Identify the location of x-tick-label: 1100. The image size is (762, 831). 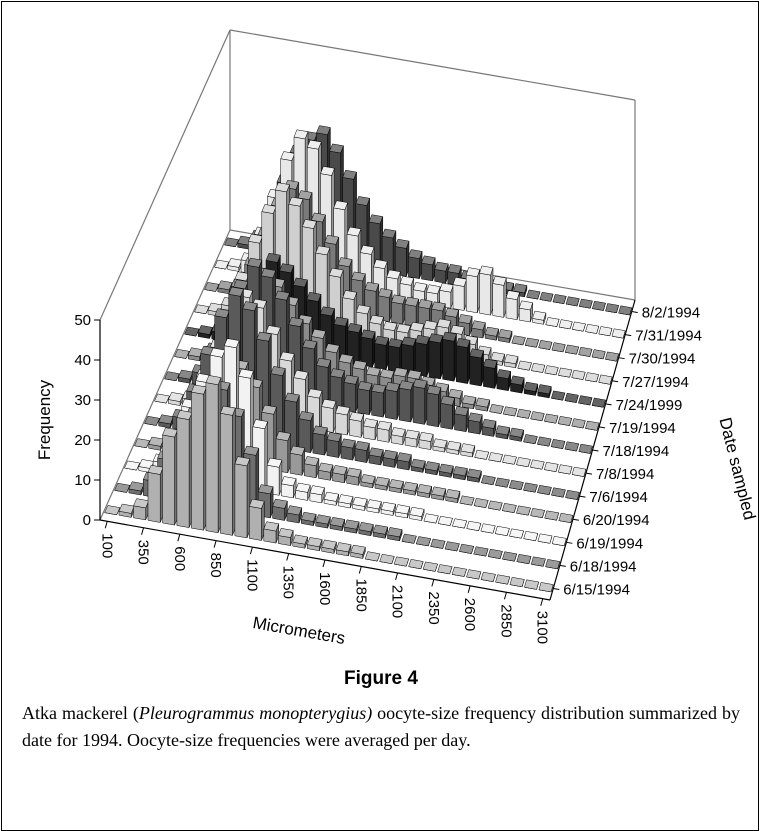
(251, 575).